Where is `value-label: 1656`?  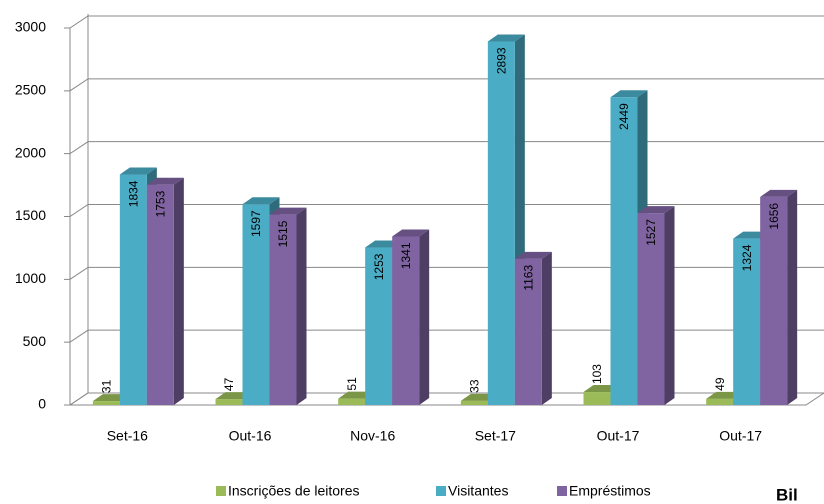
value-label: 1656 is located at coordinates (774, 216).